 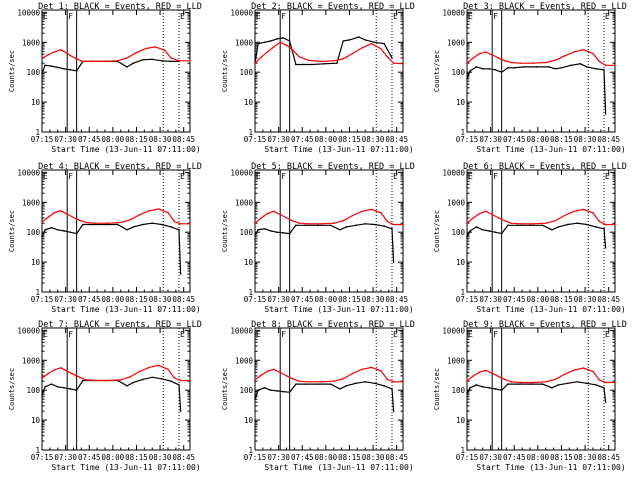 I want to click on marker-label: F, so click(x=70, y=16).